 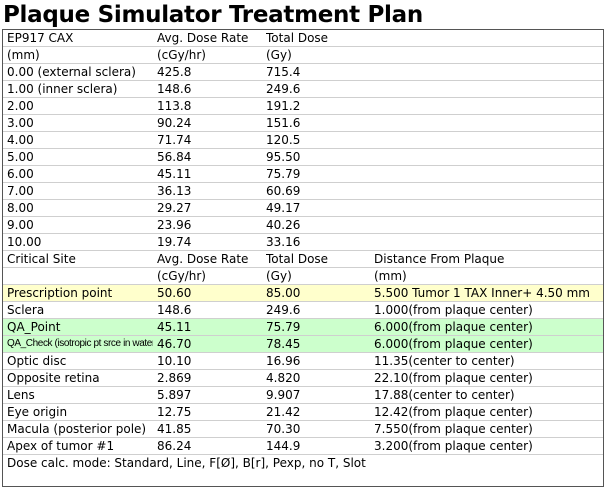 I want to click on depth-cell: 1.00 (inner sclera), so click(x=62, y=89).